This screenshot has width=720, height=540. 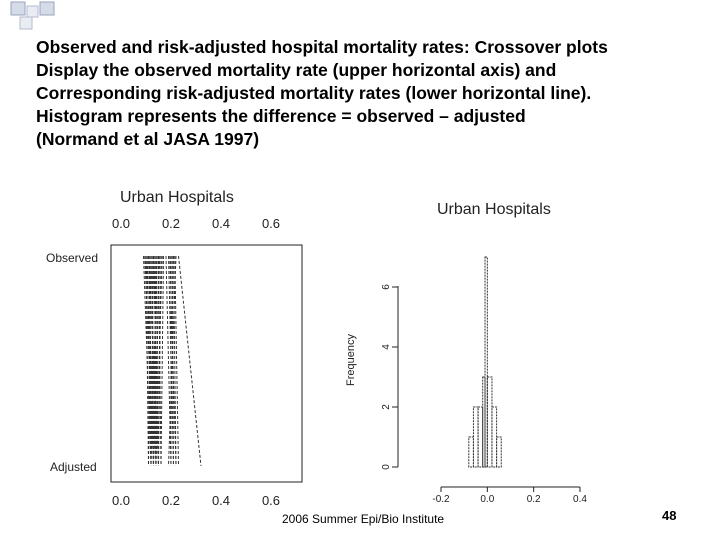 What do you see at coordinates (271, 223) in the screenshot?
I see `top-tick-label: 0.6` at bounding box center [271, 223].